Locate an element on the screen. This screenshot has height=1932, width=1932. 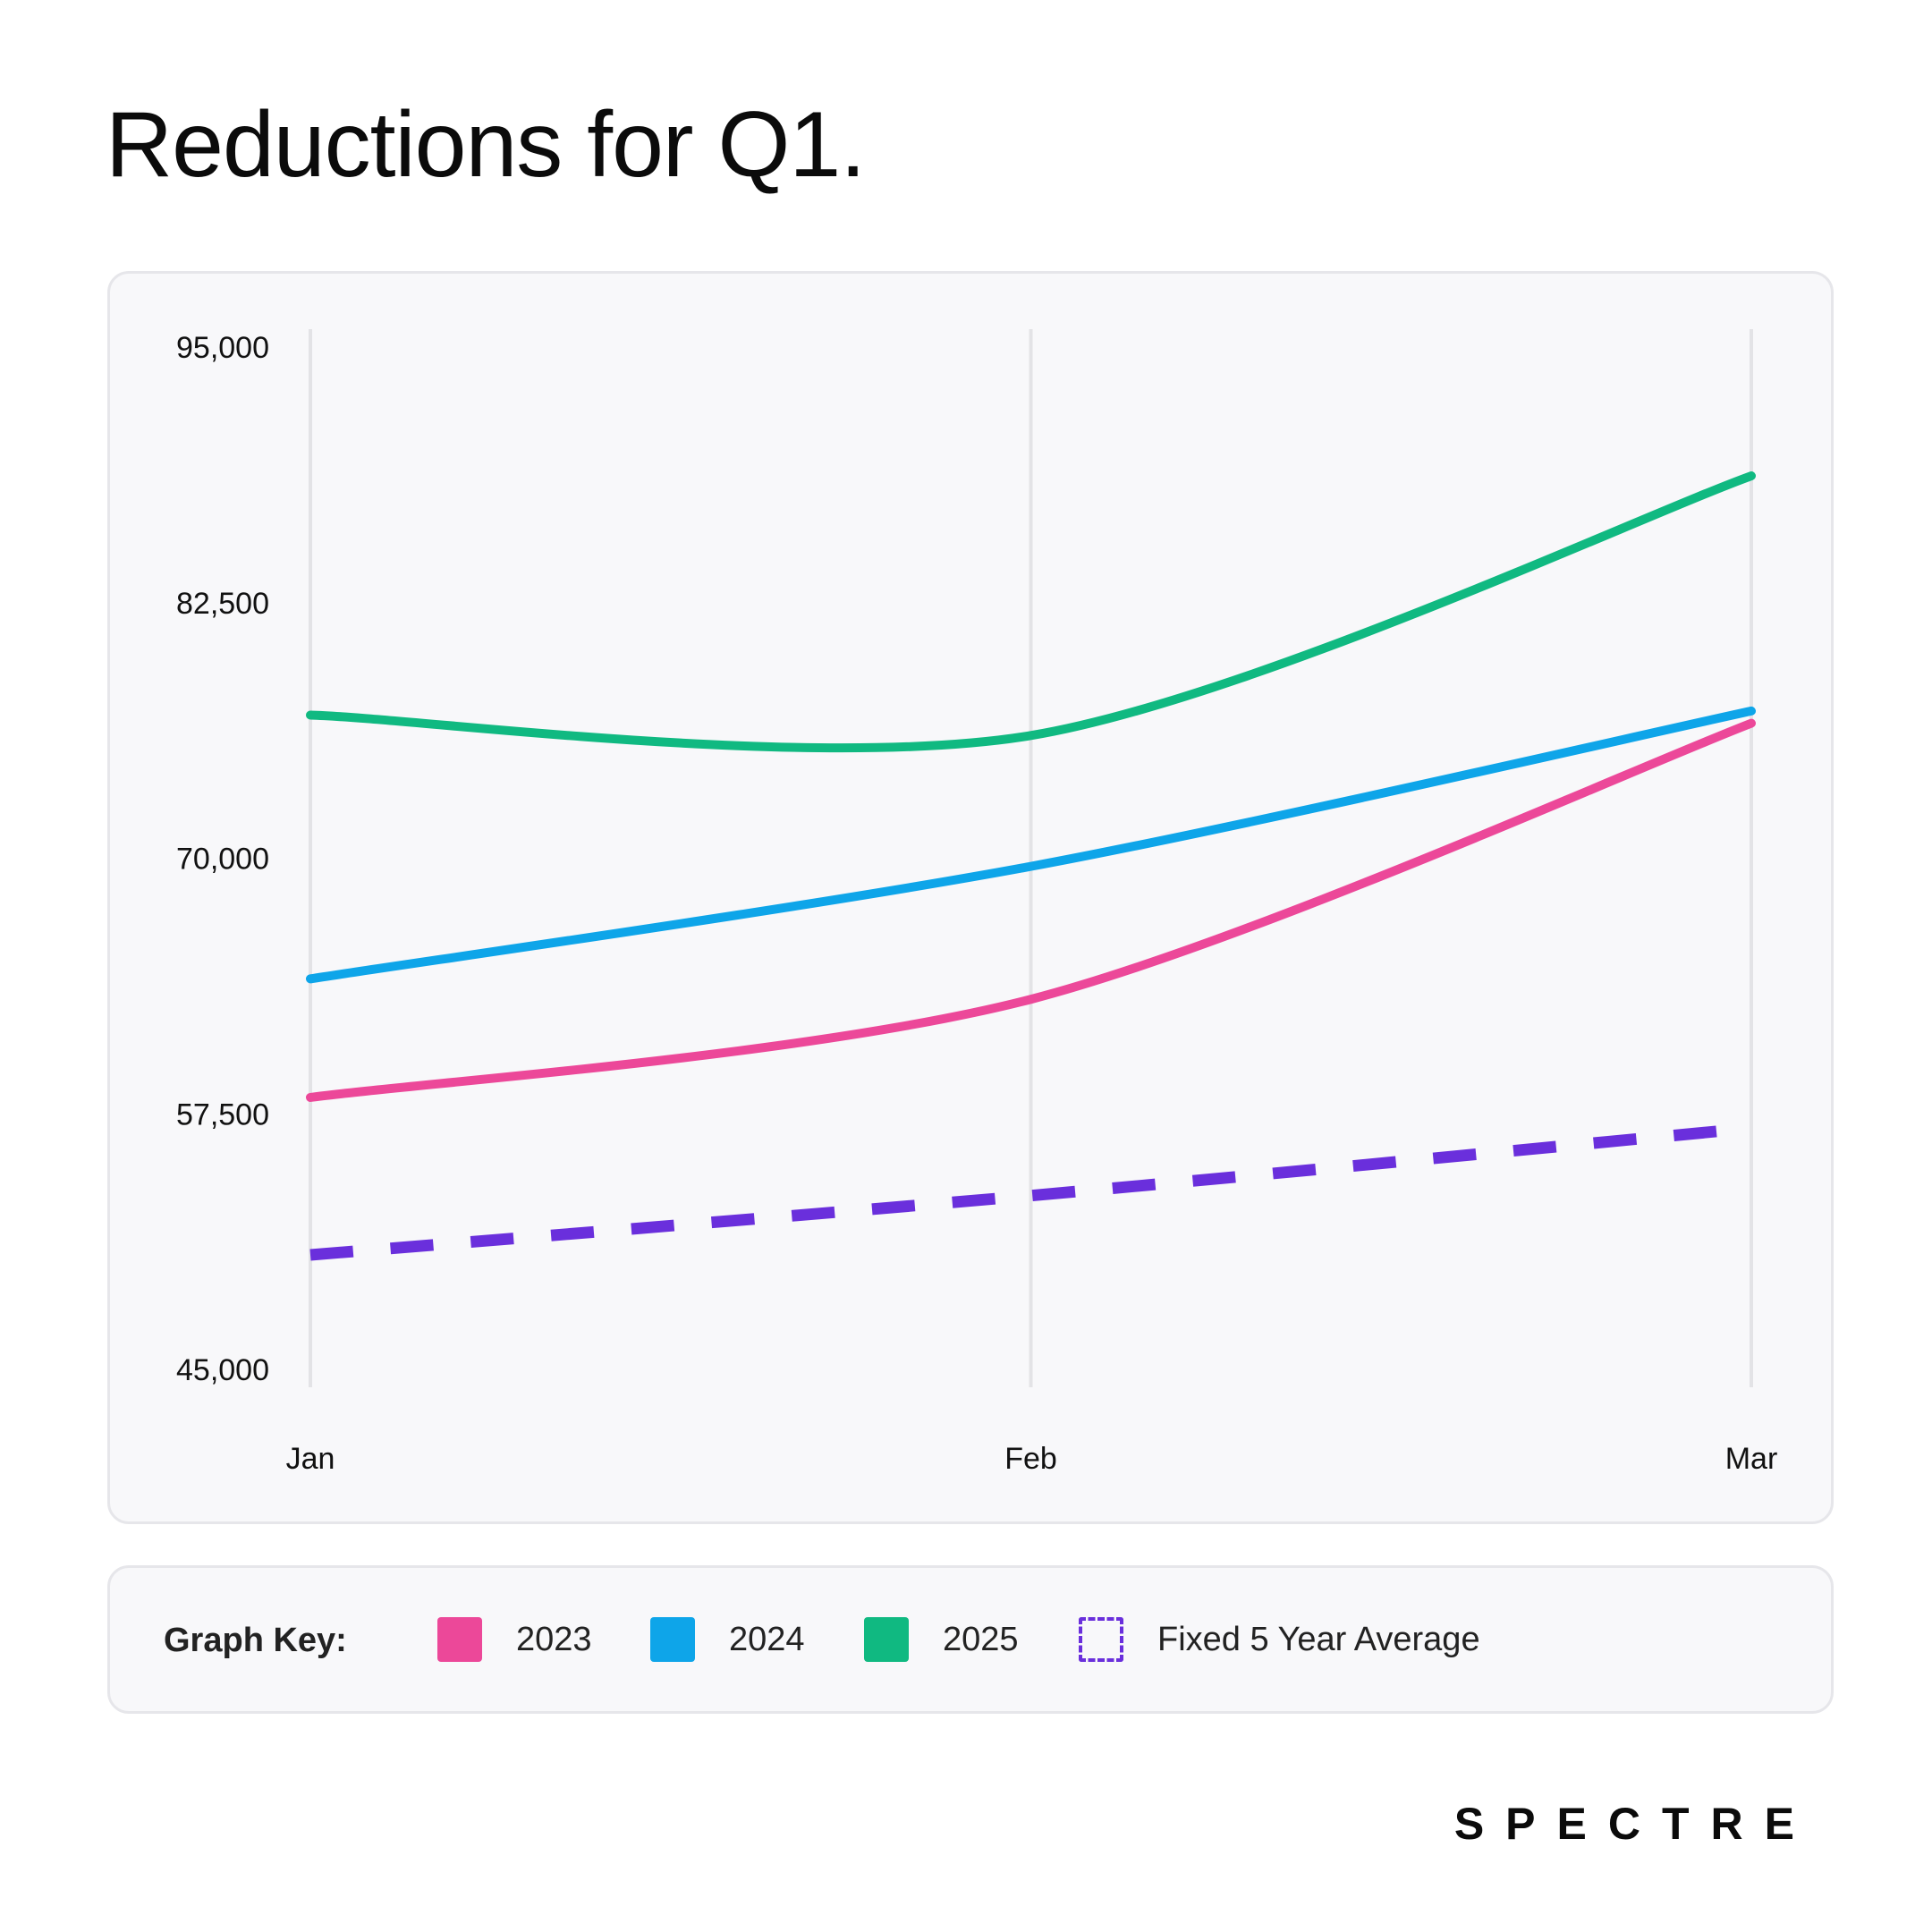
y-tick-label: 82,500 is located at coordinates (222, 604).